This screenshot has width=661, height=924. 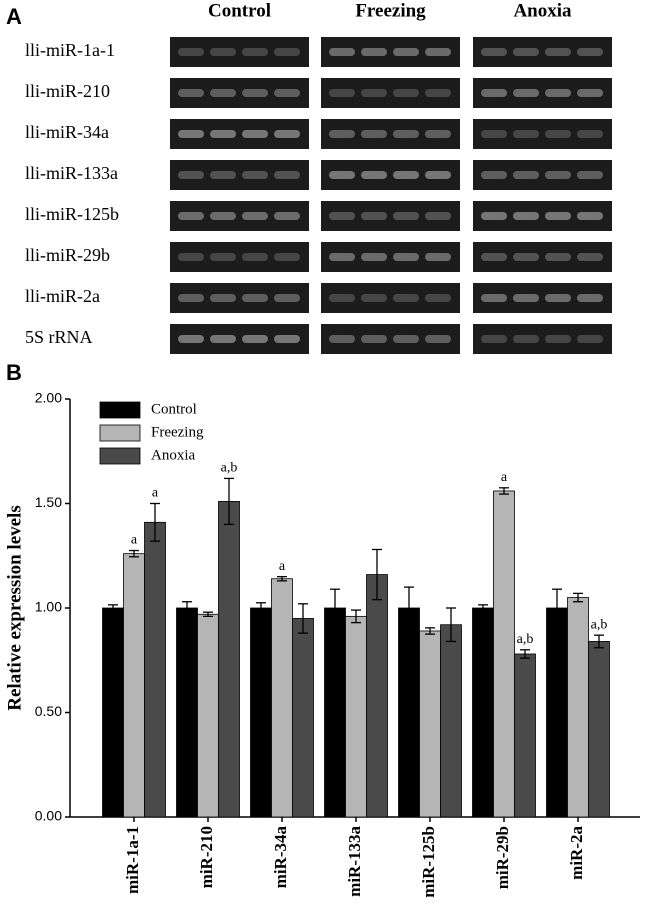 What do you see at coordinates (280, 857) in the screenshot?
I see `x-tick-label: miR-34a` at bounding box center [280, 857].